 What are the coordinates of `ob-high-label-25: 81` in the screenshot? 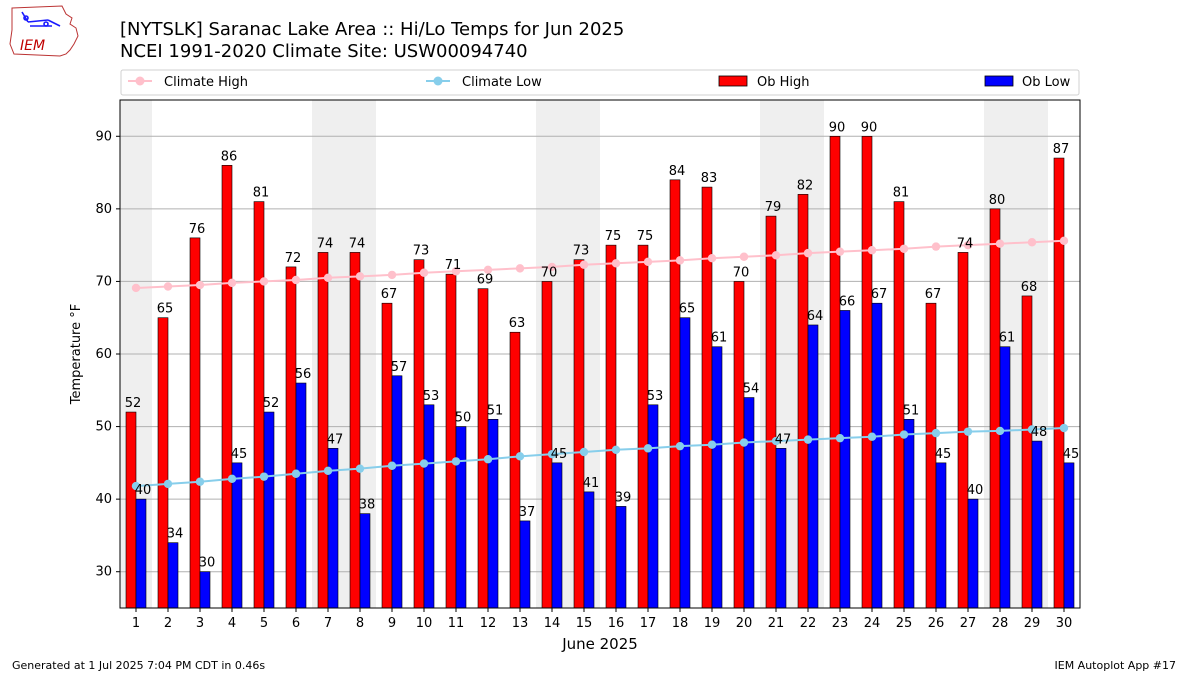 It's located at (901, 193).